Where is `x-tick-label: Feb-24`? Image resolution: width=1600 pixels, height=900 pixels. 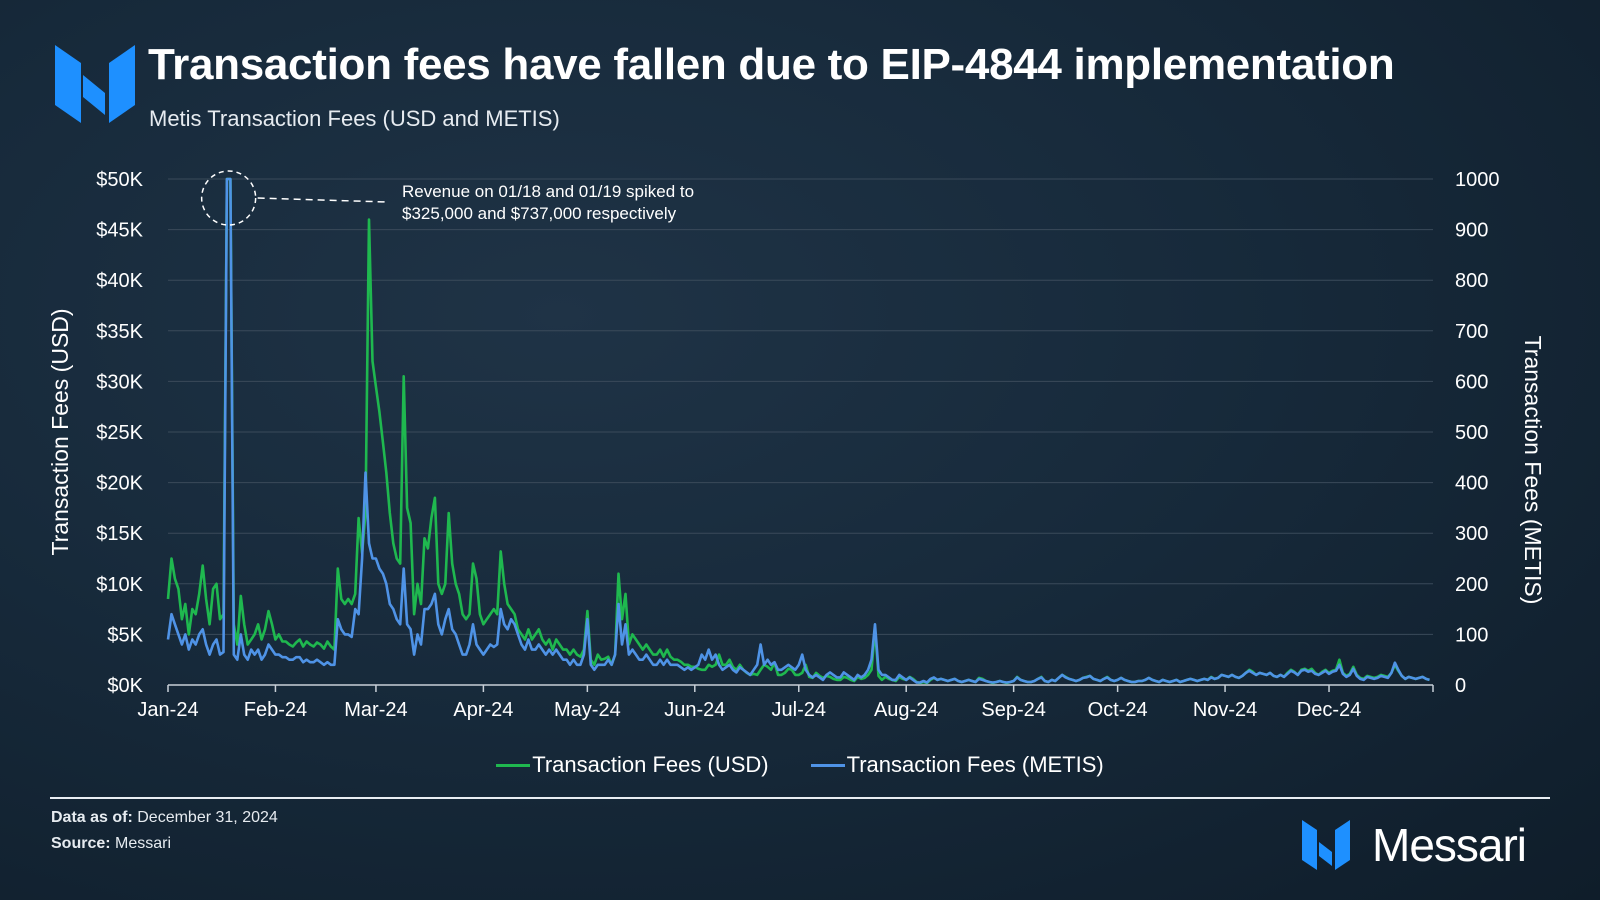
x-tick-label: Feb-24 is located at coordinates (275, 710).